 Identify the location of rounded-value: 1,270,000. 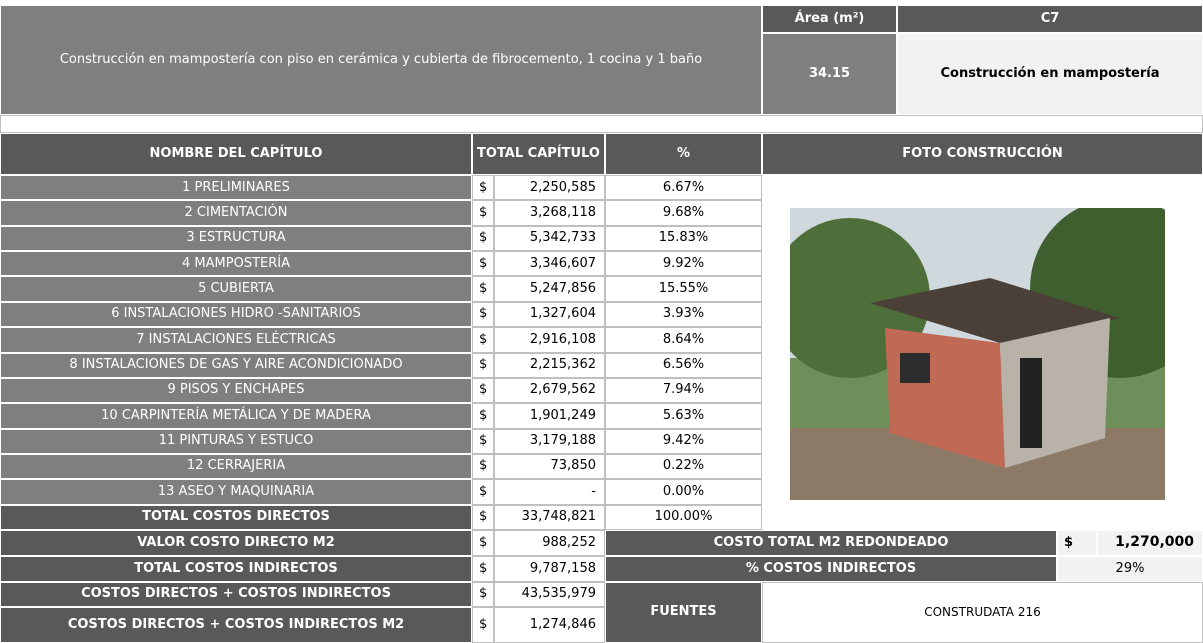
(1150, 543).